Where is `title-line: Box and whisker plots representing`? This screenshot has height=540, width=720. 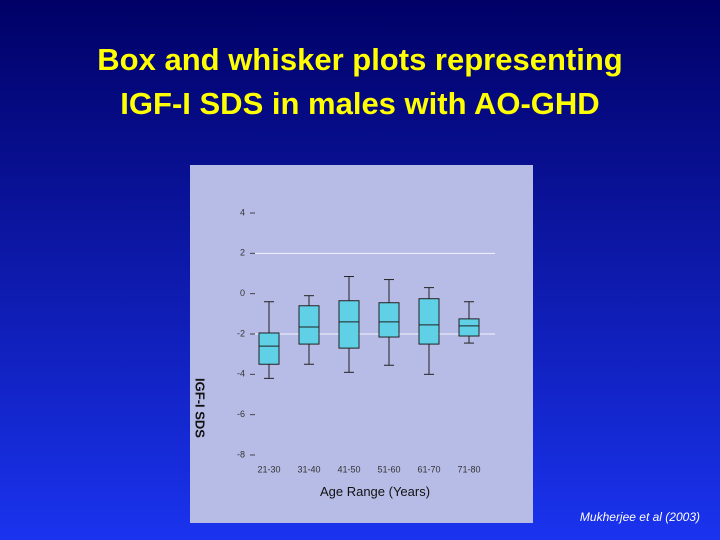
title-line: Box and whisker plots representing is located at coordinates (359, 59).